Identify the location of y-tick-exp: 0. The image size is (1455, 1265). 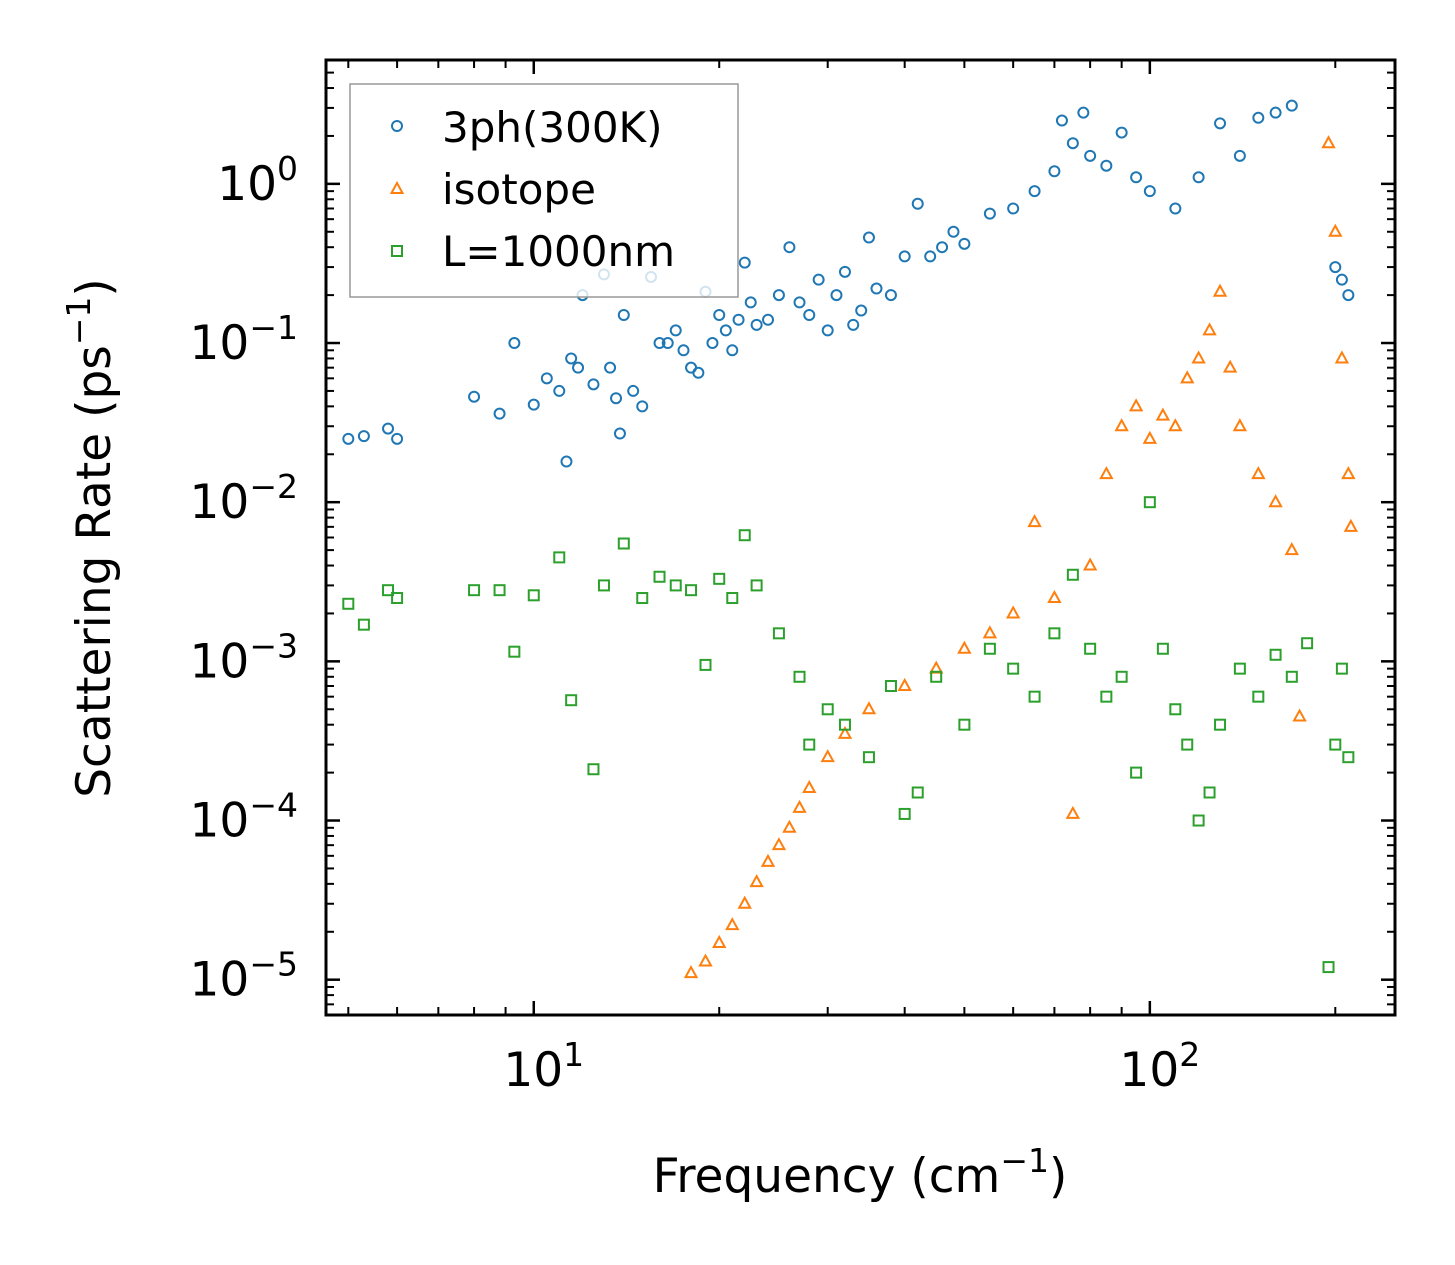
(287, 168).